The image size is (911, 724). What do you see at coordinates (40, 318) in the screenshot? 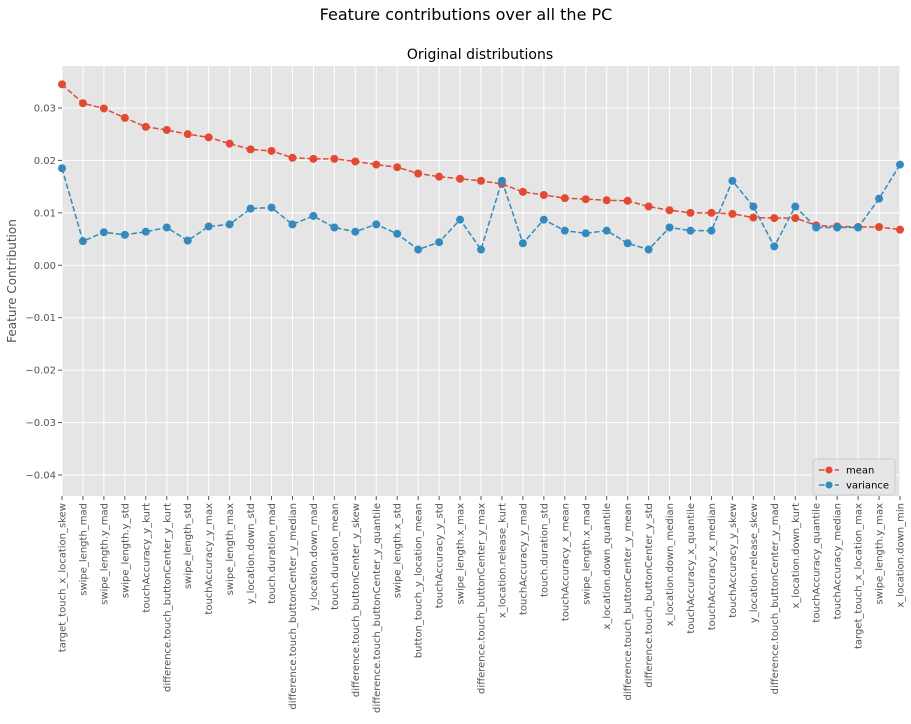
I see `y-tick-label: −0.01` at bounding box center [40, 318].